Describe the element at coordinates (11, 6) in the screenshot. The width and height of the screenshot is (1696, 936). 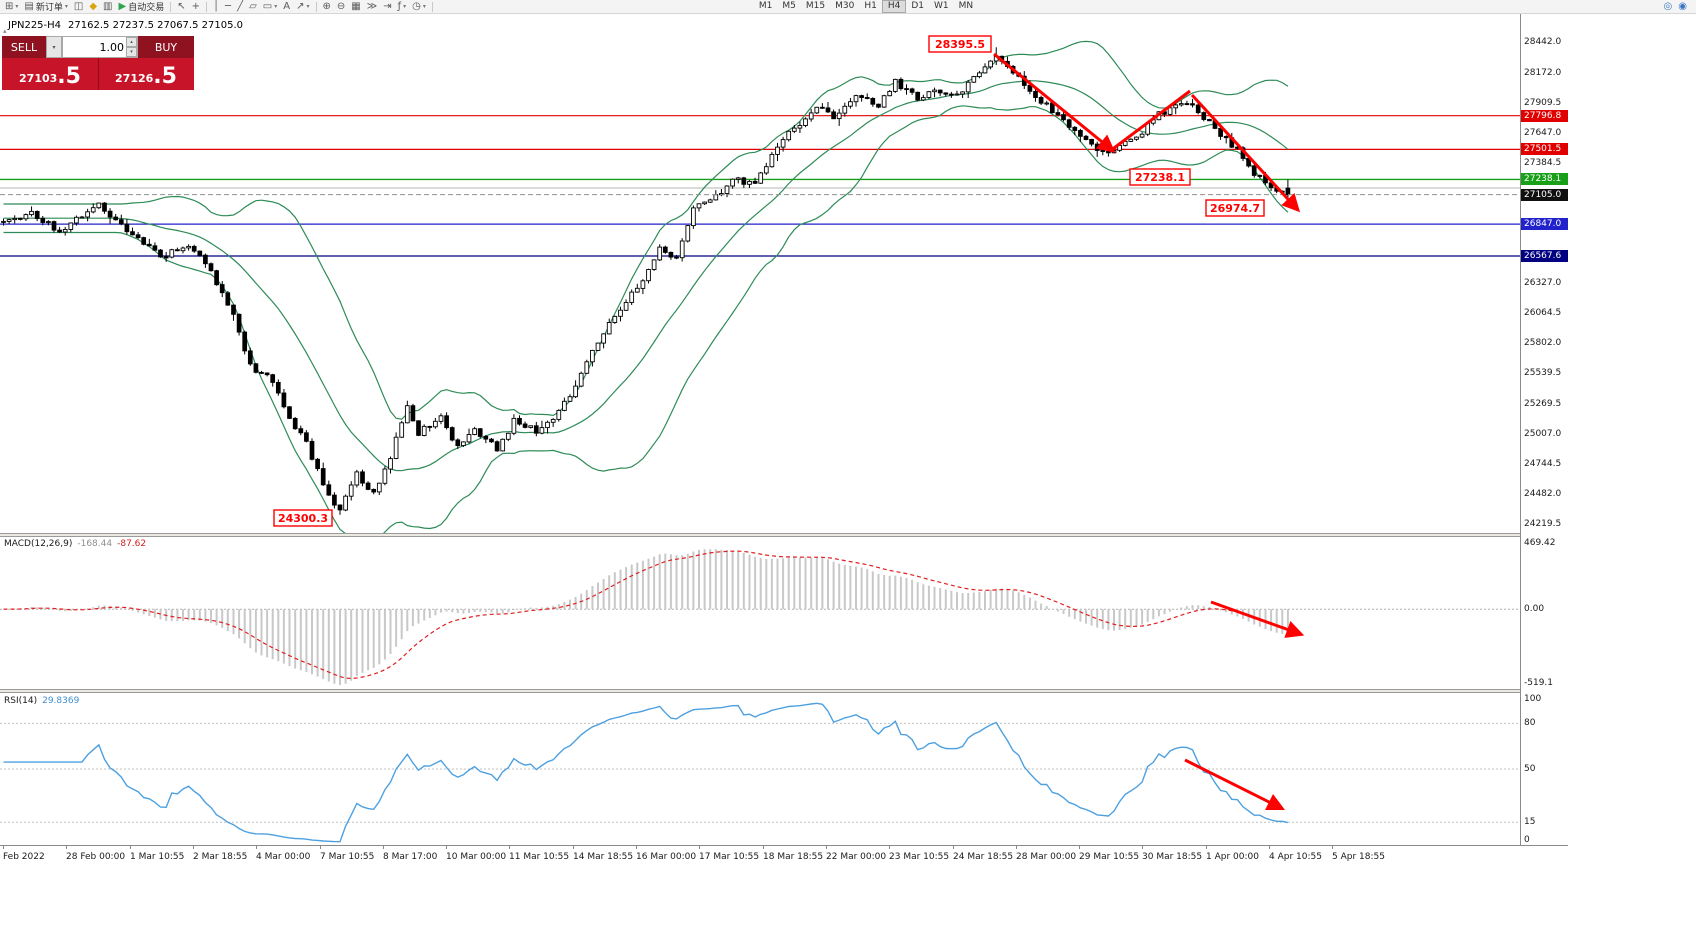
I see `new-chart-button: ⊞ ▾` at that location.